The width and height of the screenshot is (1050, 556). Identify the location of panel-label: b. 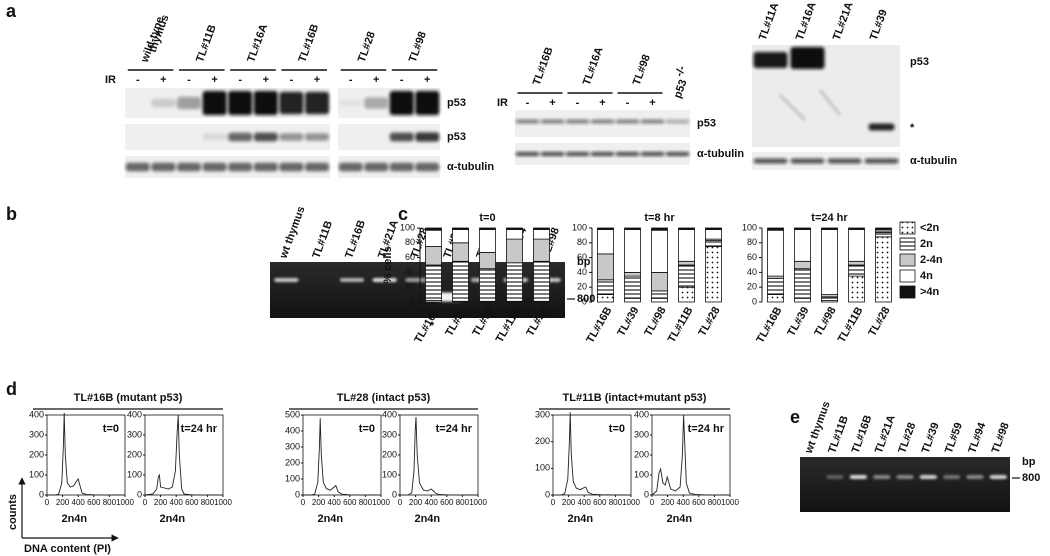
(11, 214).